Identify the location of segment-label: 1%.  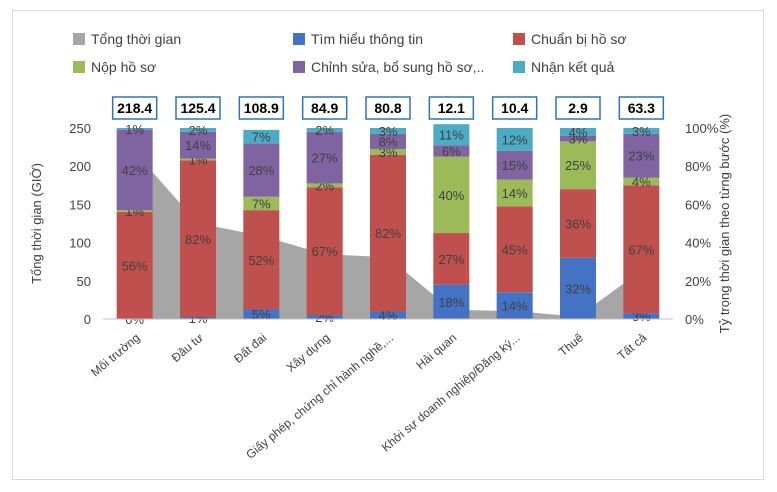
(134, 129).